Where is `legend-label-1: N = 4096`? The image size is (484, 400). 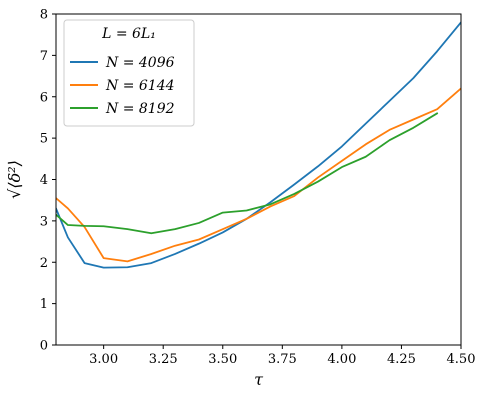
legend-label-1: N = 4096 is located at coordinates (140, 63).